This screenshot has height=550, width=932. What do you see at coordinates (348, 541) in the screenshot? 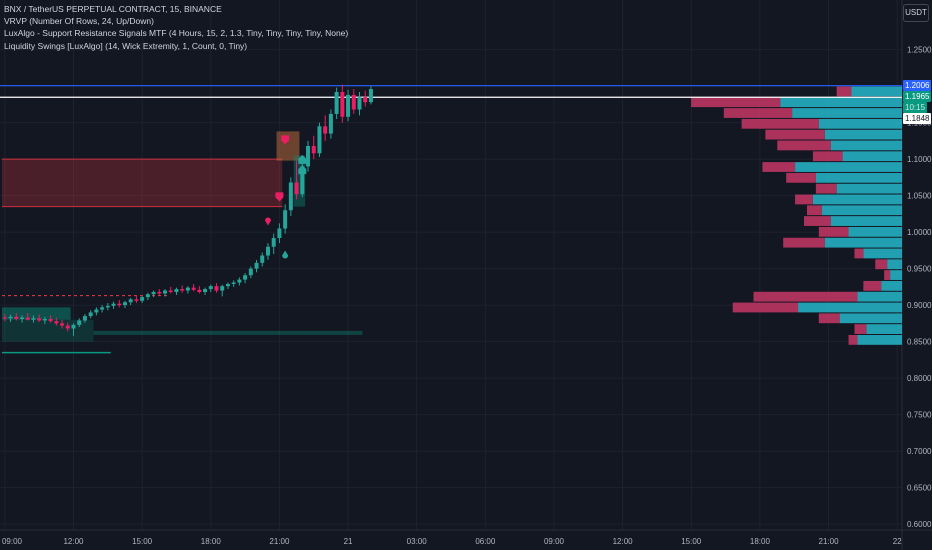
I see `time-tick-label: 21` at bounding box center [348, 541].